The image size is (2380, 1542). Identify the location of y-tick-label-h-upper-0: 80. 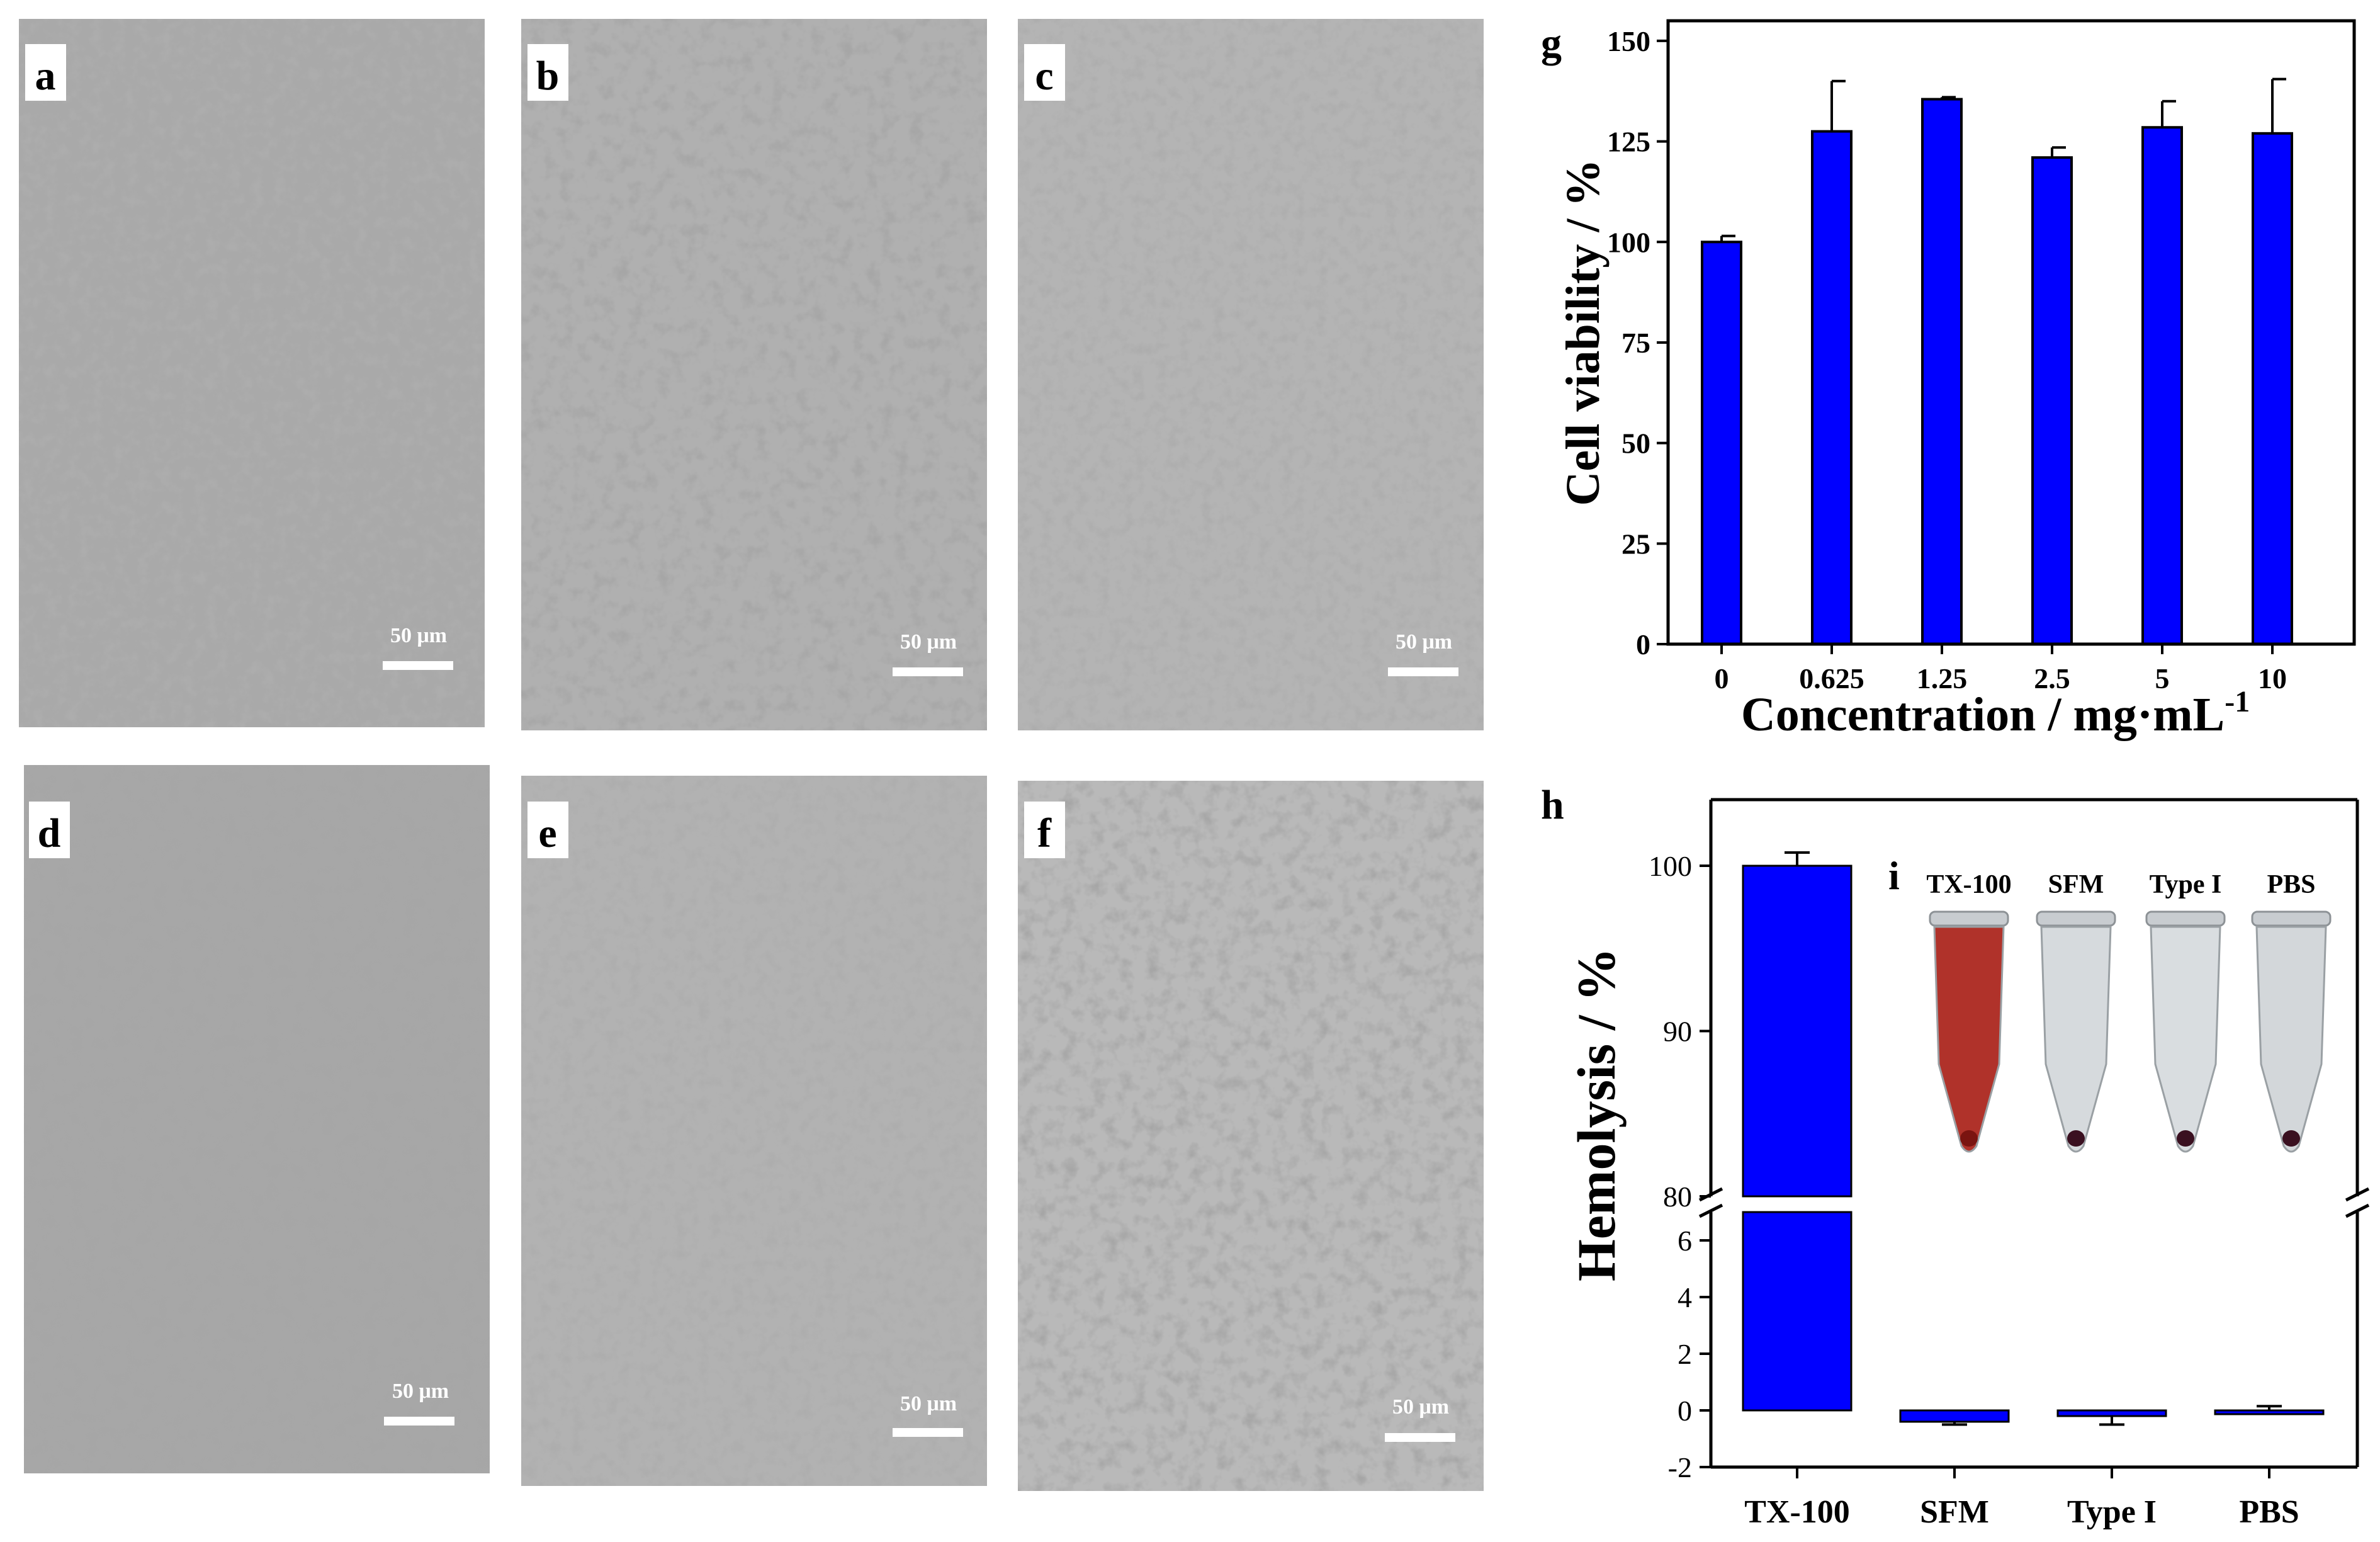
(1677, 1197).